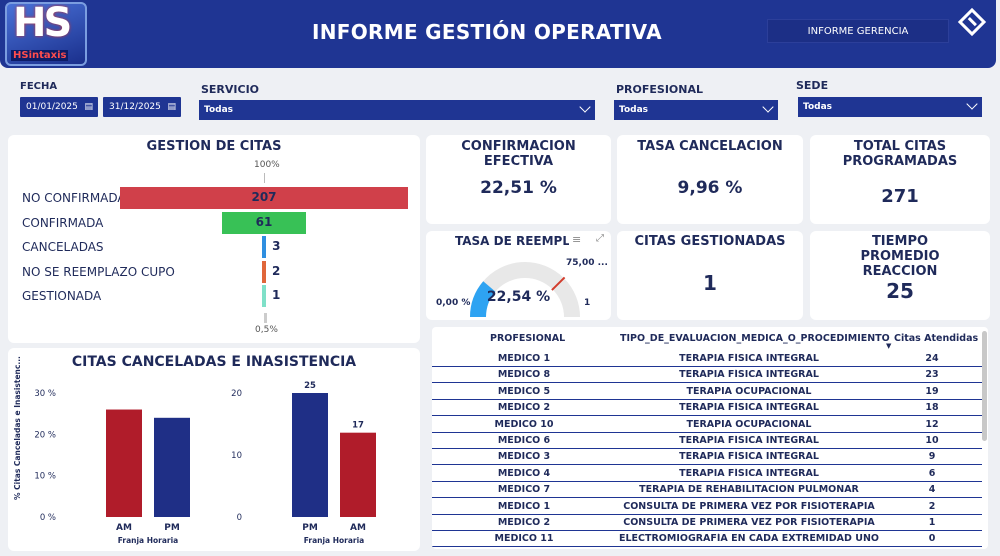  I want to click on cell-citas: 4, so click(932, 490).